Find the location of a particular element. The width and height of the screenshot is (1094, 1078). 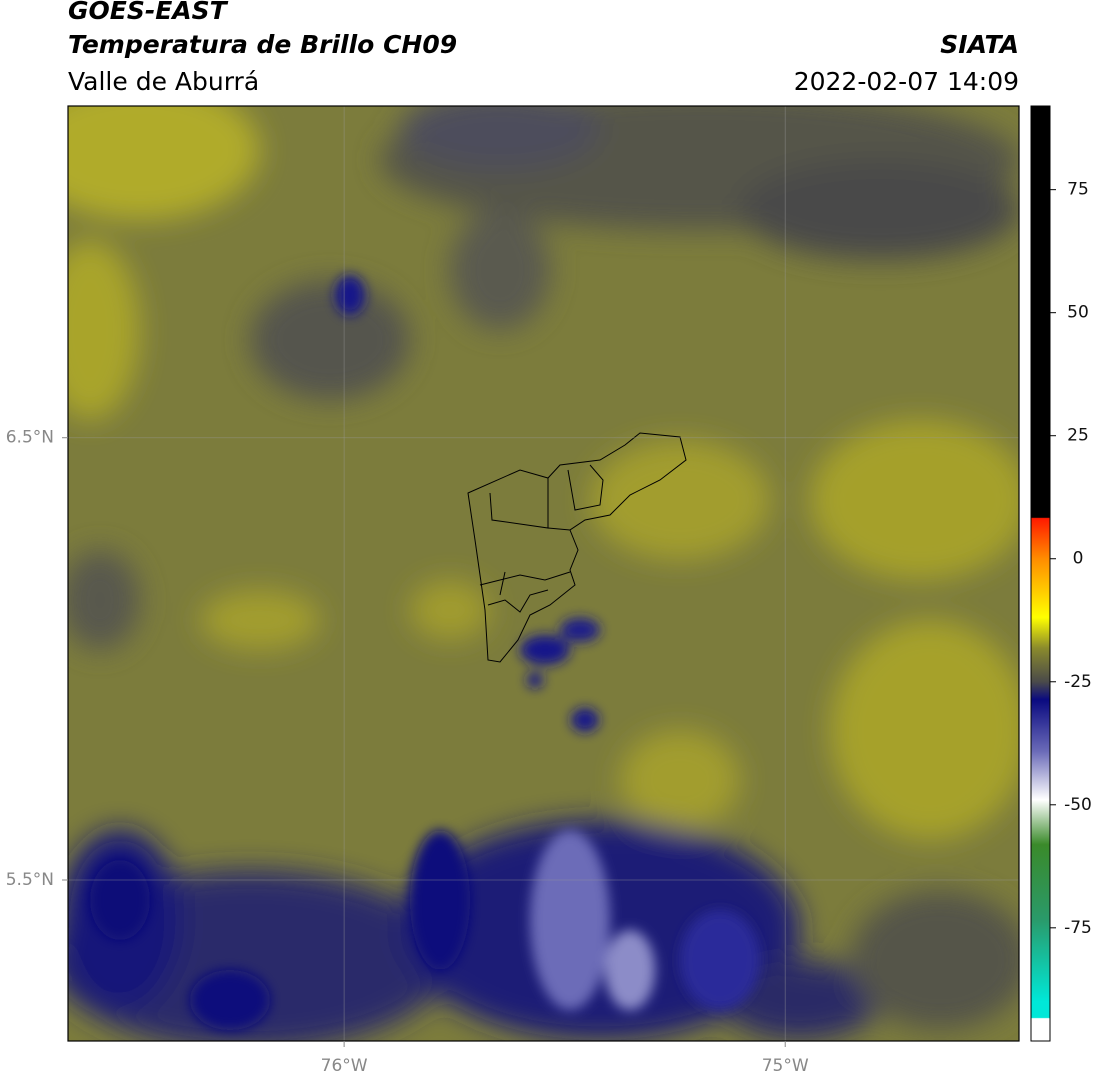

municipal-boundaries is located at coordinates (577, 547).